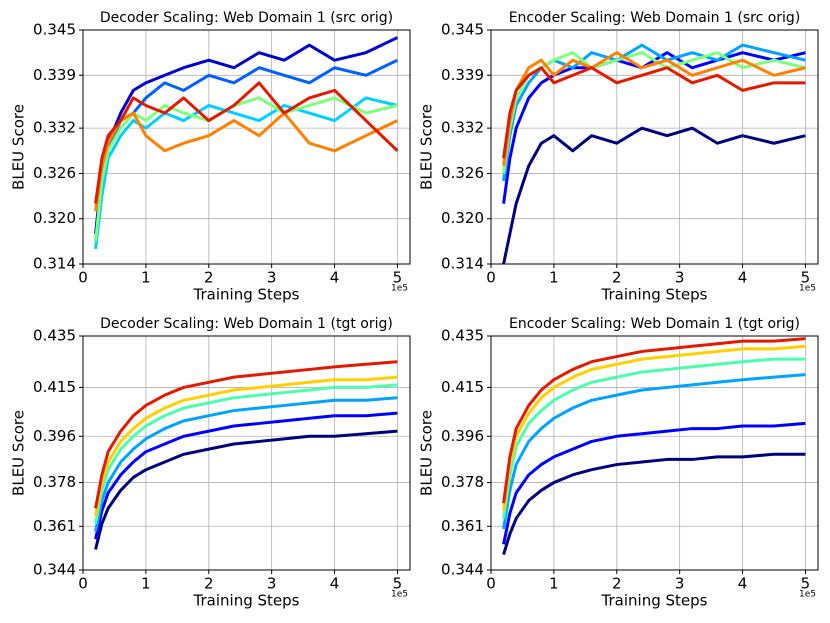 The height and width of the screenshot is (623, 830). I want to click on subplot-title: Encoder Scaling: Web Domain 1 (src orig), so click(655, 18).